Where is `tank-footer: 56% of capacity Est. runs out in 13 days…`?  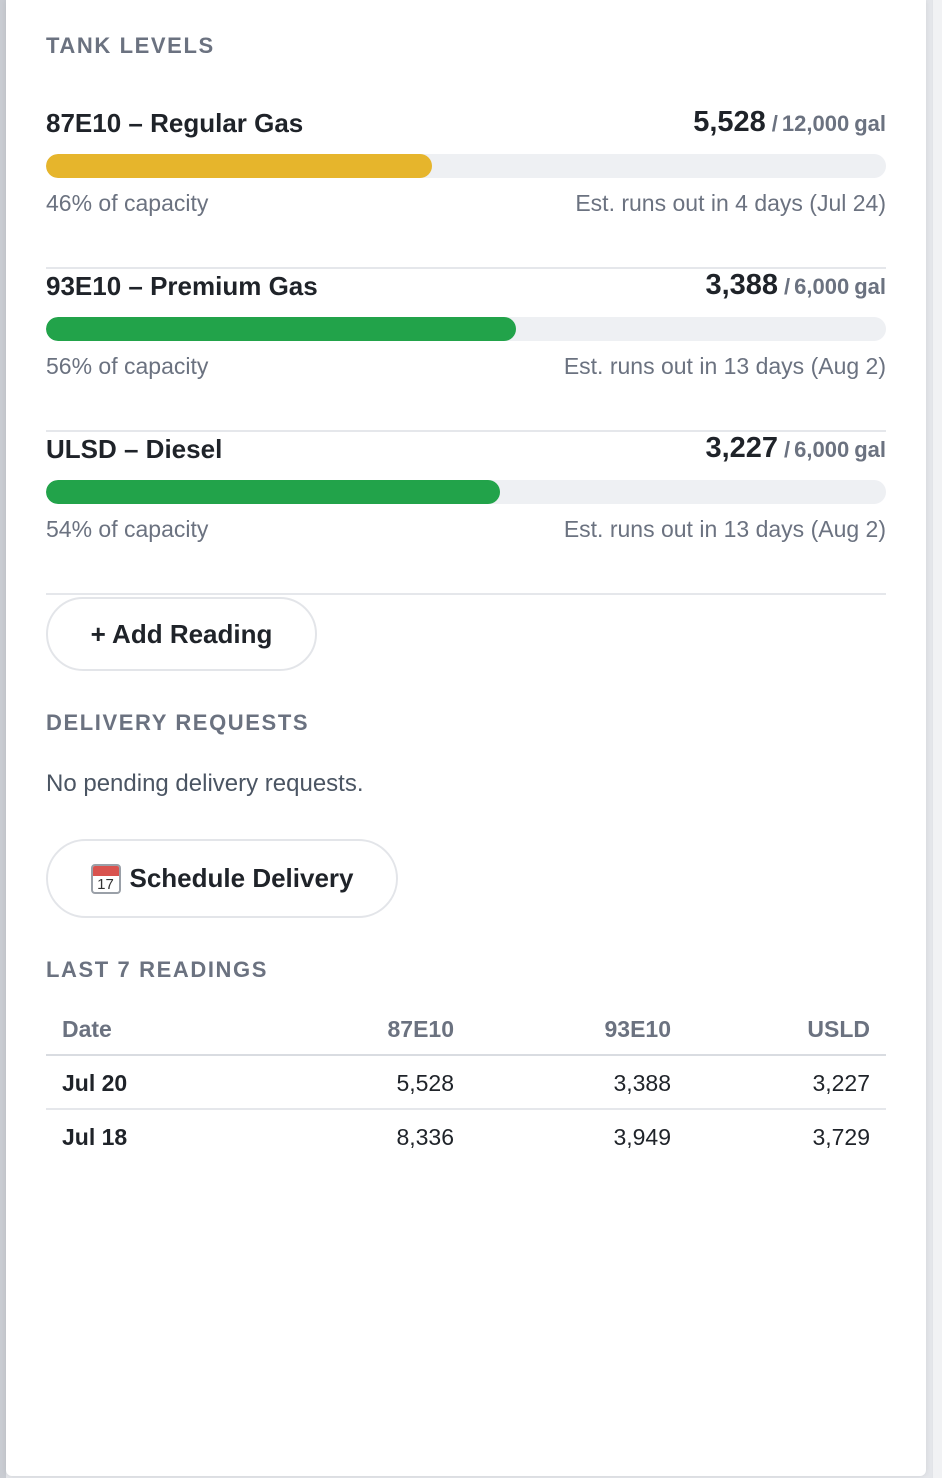
tank-footer: 56% of capacity Est. runs out in 13 days… is located at coordinates (466, 368).